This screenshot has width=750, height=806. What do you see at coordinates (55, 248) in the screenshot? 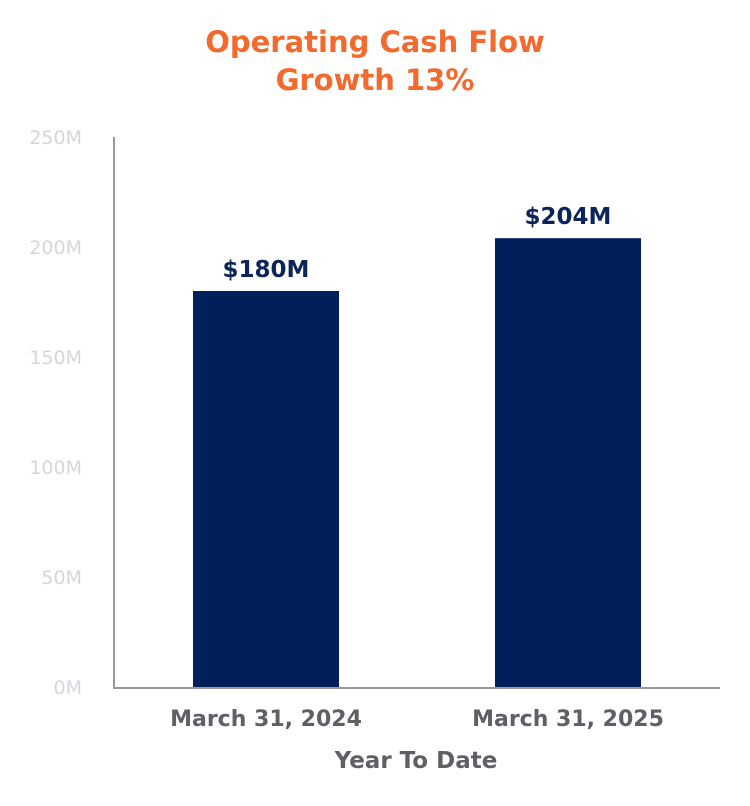
I see `y-tick-label: 200M` at bounding box center [55, 248].